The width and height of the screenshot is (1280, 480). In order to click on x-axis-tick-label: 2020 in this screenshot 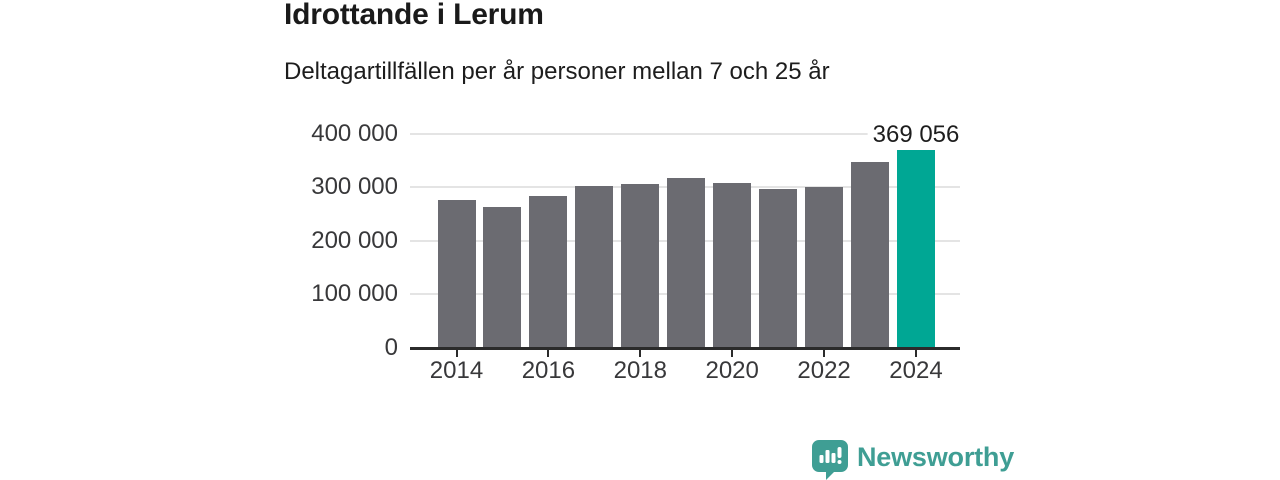, I will do `click(732, 370)`.